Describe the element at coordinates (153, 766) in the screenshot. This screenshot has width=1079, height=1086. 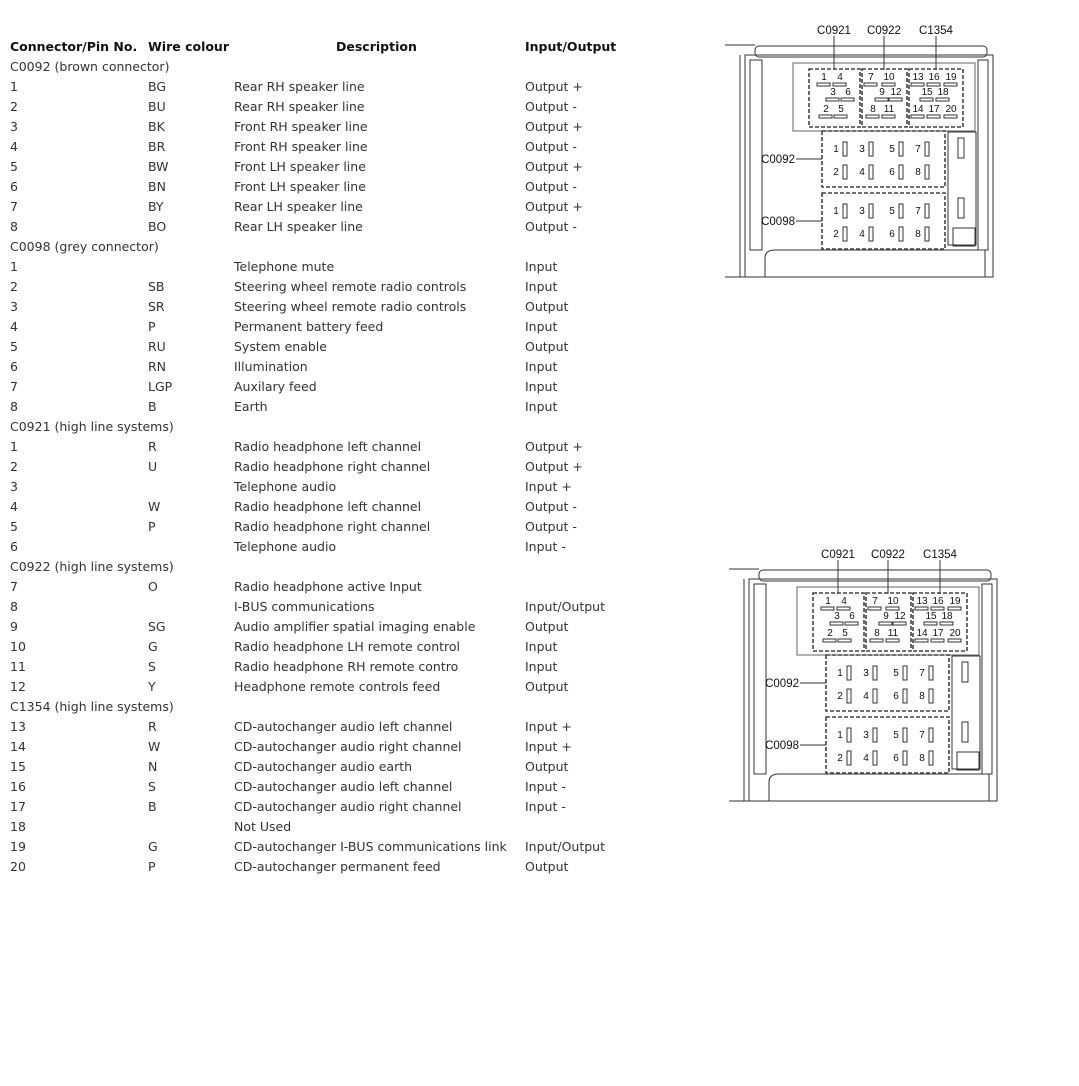
I see `wire-colour: N` at that location.